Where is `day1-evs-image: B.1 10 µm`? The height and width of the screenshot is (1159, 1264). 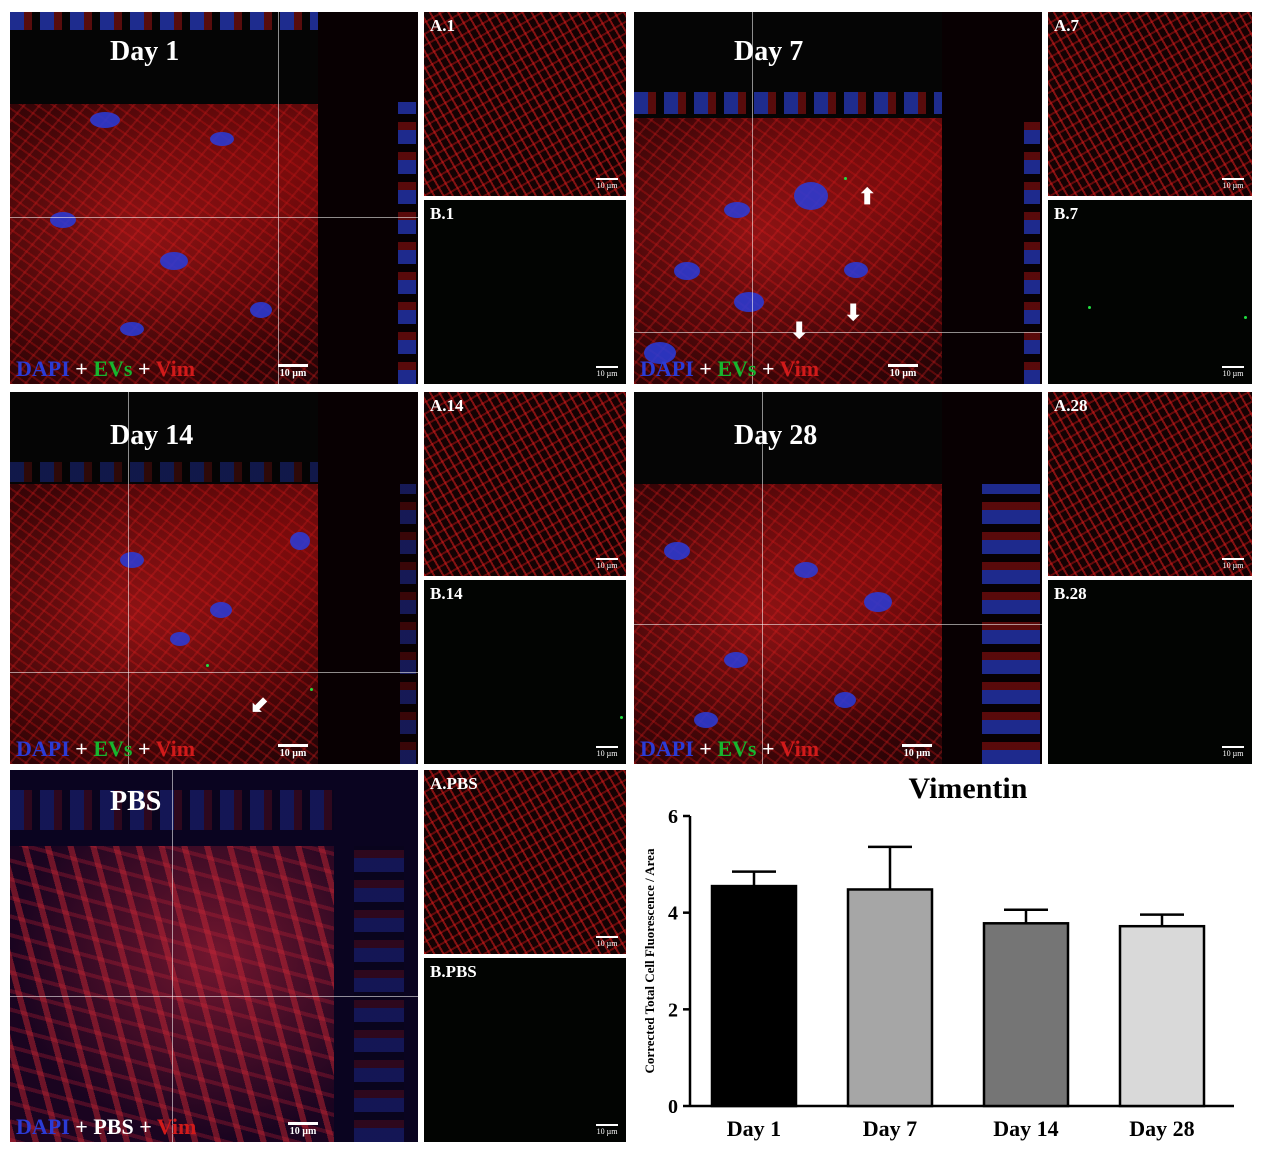 day1-evs-image: B.1 10 µm is located at coordinates (525, 292).